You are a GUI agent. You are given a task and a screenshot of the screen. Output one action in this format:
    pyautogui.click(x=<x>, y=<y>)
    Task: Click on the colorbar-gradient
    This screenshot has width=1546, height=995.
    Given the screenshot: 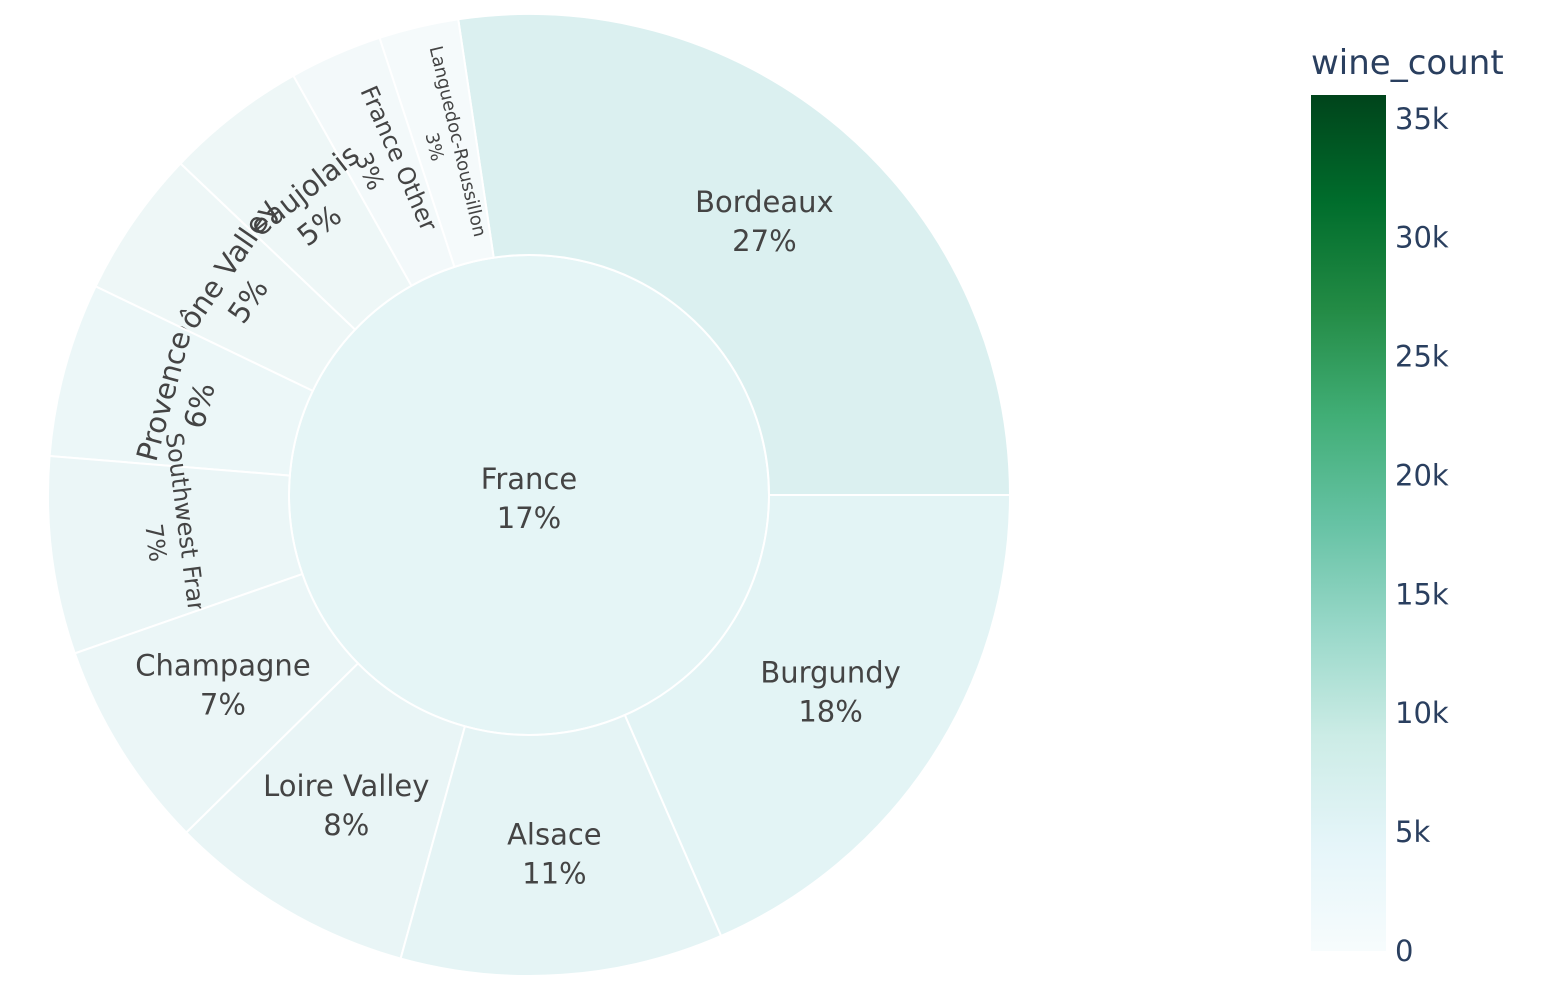 What is the action you would take?
    pyautogui.click(x=1348, y=523)
    